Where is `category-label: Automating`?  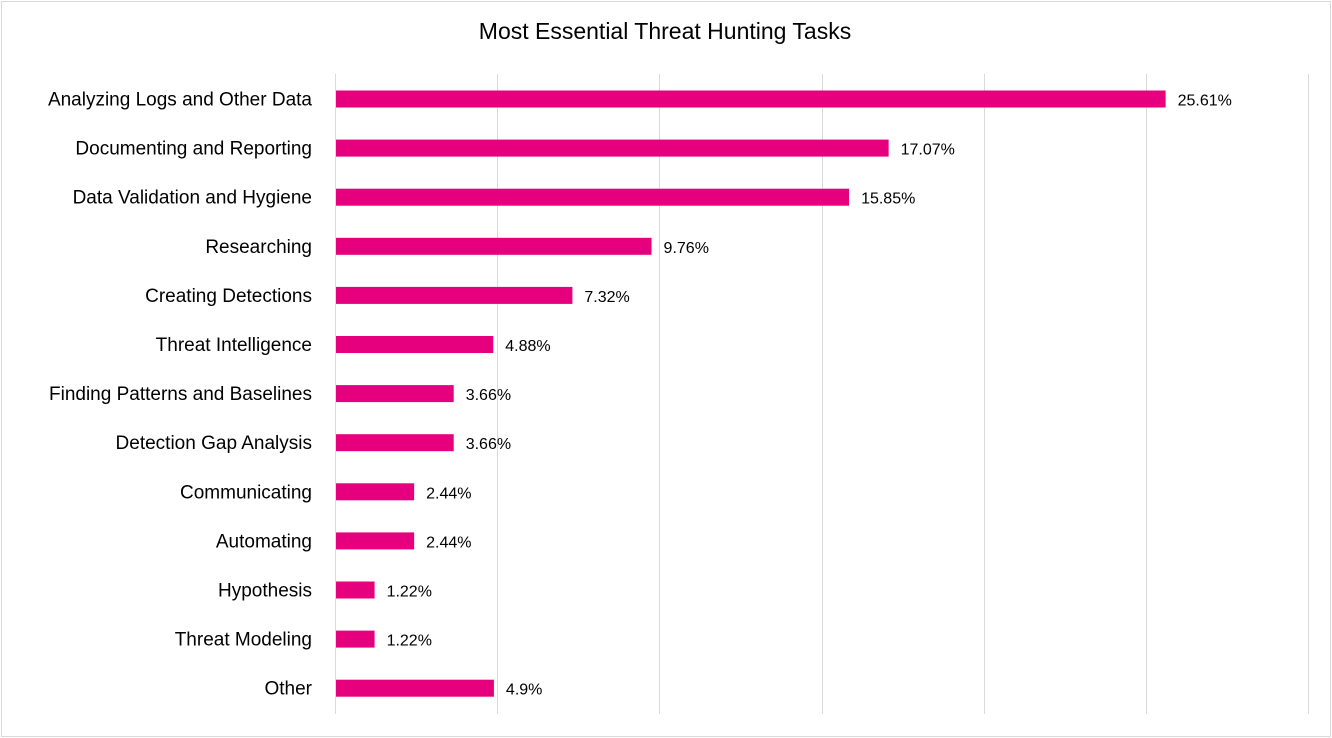 category-label: Automating is located at coordinates (264, 541).